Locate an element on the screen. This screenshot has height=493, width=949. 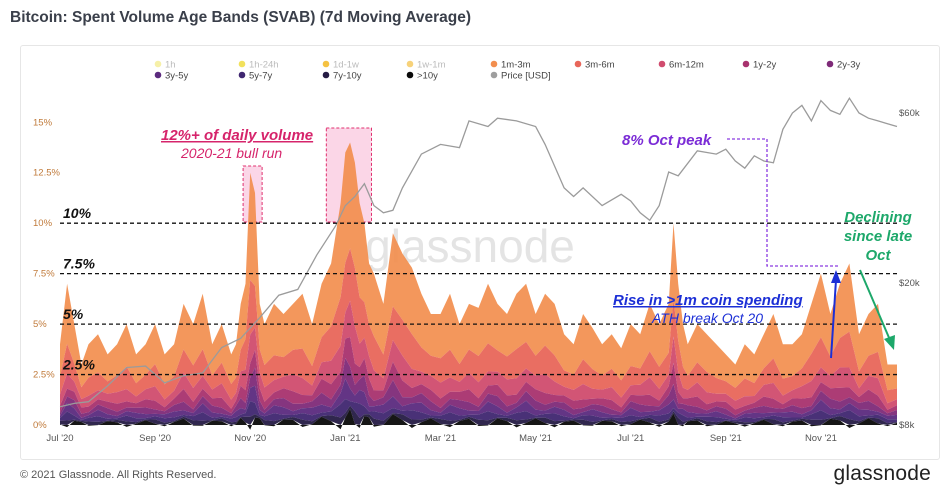
annotation-text: 2020-21 bull run is located at coordinates (231, 153).